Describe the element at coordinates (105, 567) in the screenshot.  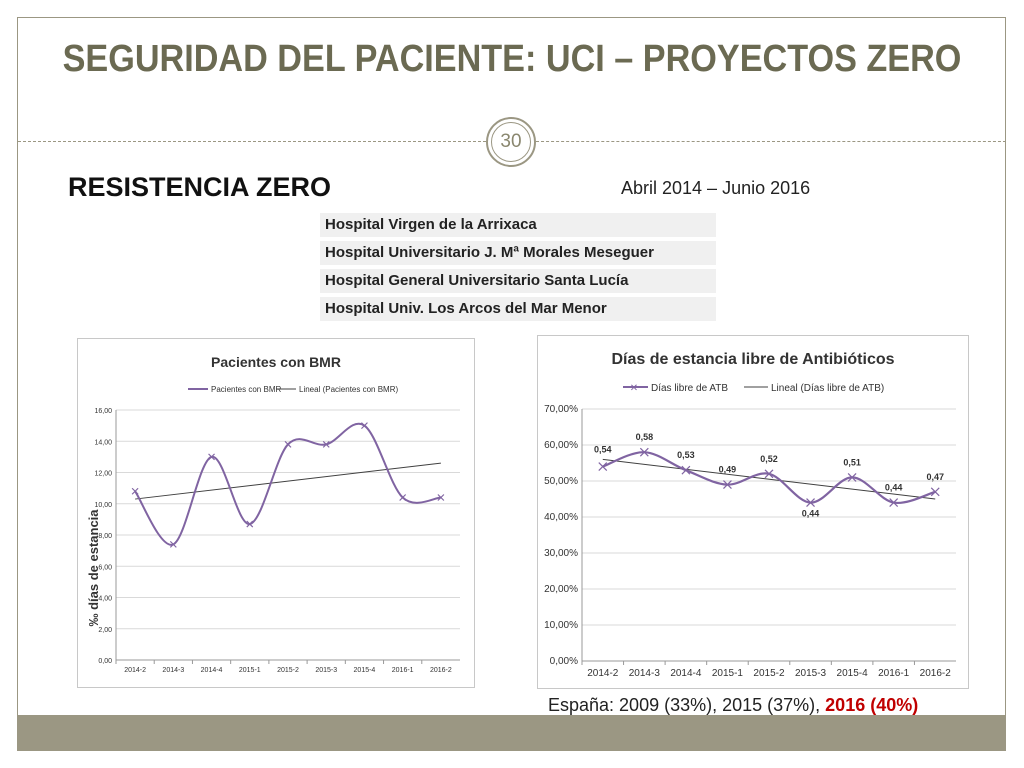
I see `y-tick-label: 6,00` at that location.